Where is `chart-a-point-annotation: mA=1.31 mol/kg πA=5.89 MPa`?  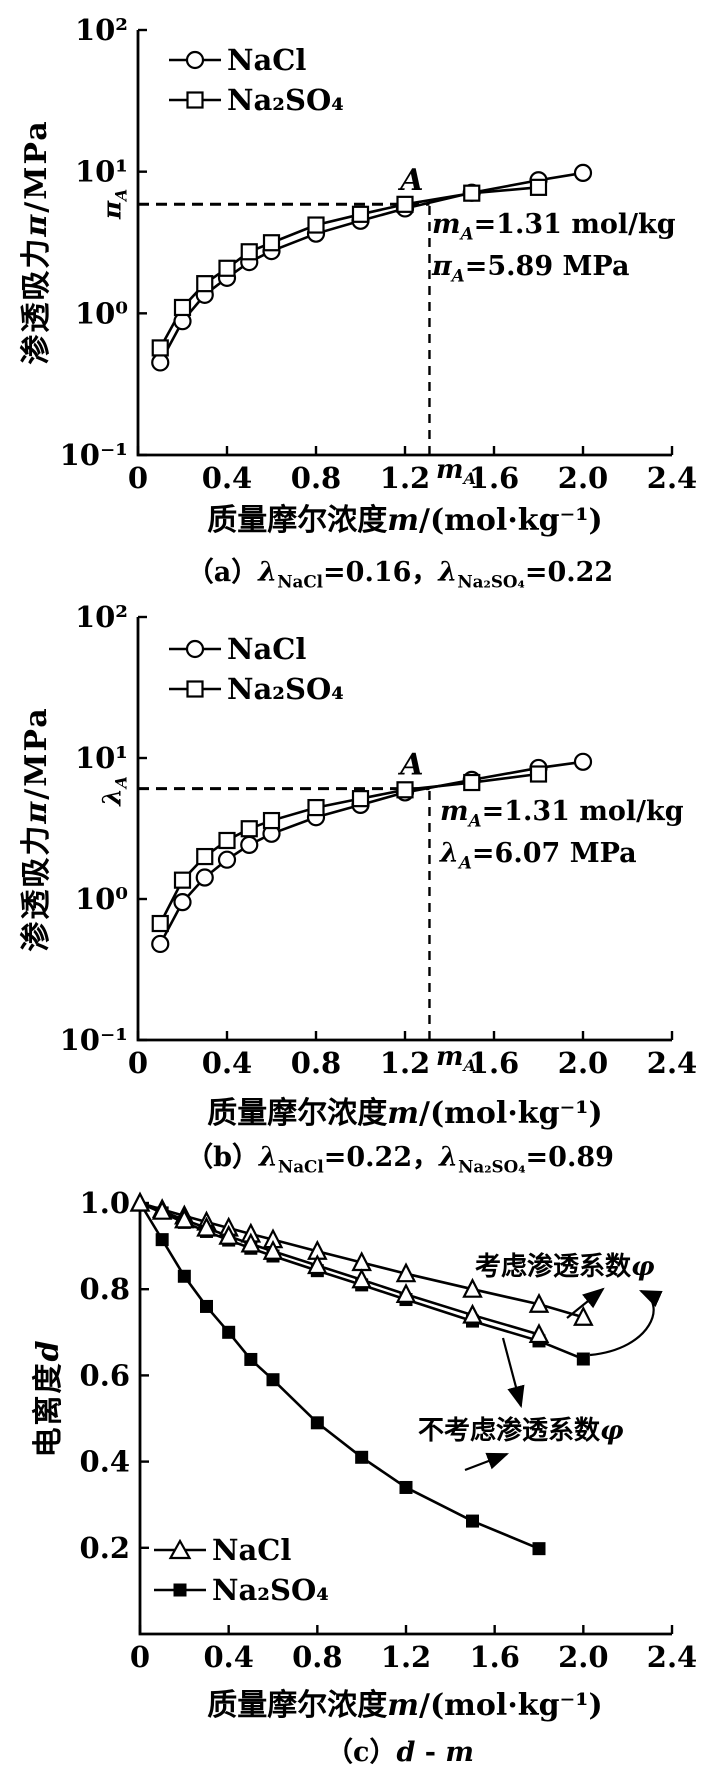
chart-a-point-annotation: mA=1.31 mol/kg πA=5.89 MPa is located at coordinates (554, 250).